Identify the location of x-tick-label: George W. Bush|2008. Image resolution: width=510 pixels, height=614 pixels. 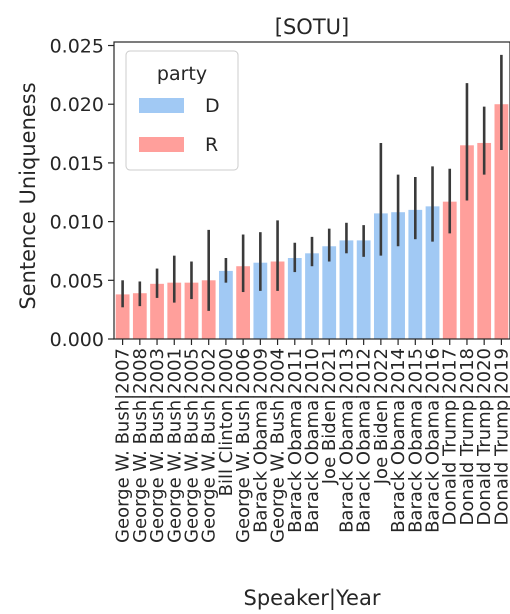
(140, 445).